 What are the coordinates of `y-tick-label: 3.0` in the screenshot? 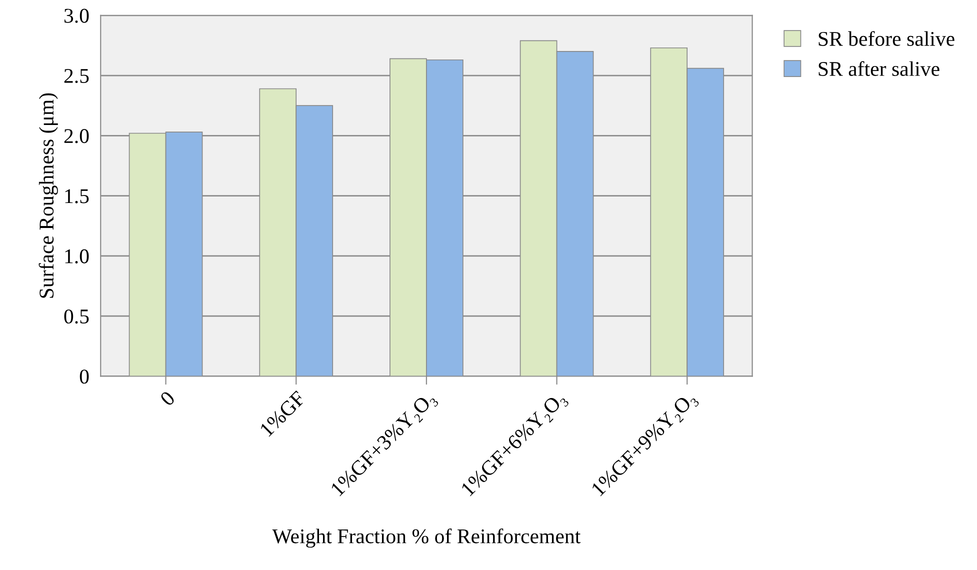 It's located at (76, 15).